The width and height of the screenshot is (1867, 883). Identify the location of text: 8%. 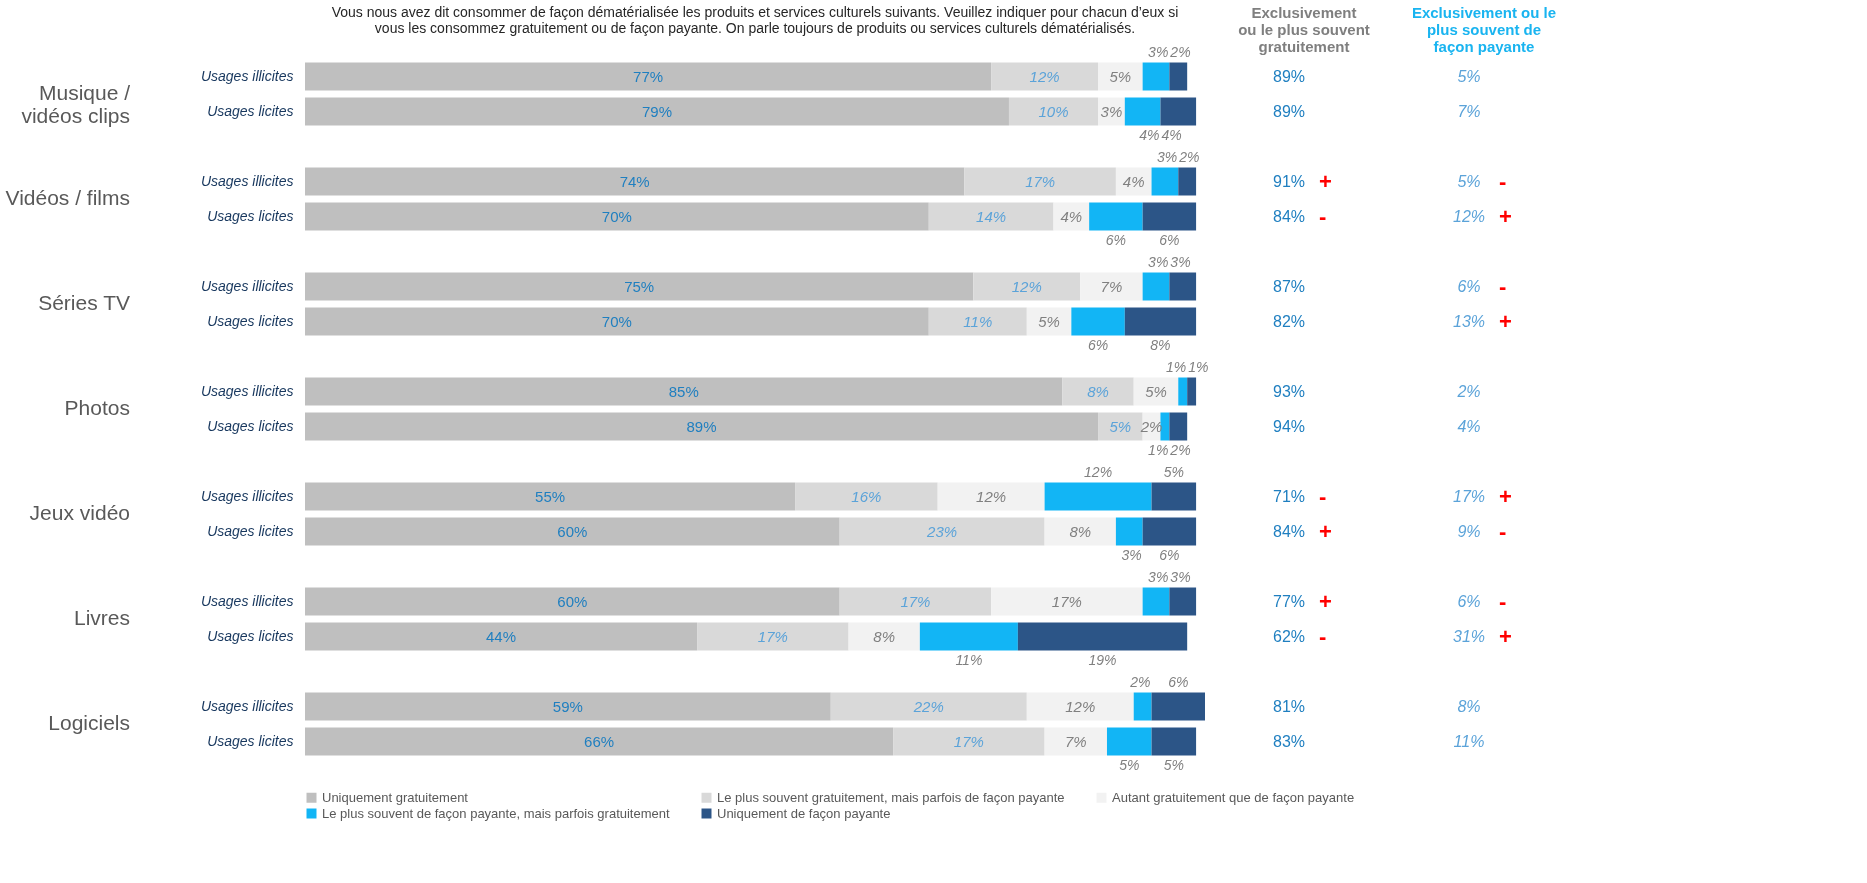
(1469, 706).